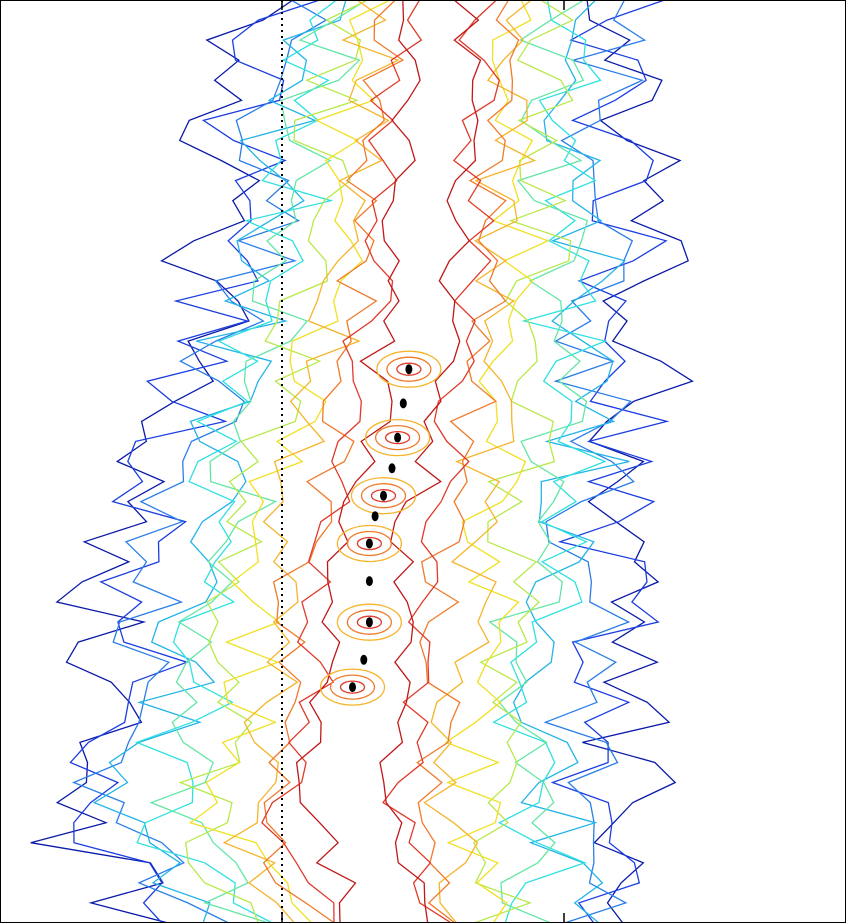  I want to click on contour-level-10-right, so click(468, 461).